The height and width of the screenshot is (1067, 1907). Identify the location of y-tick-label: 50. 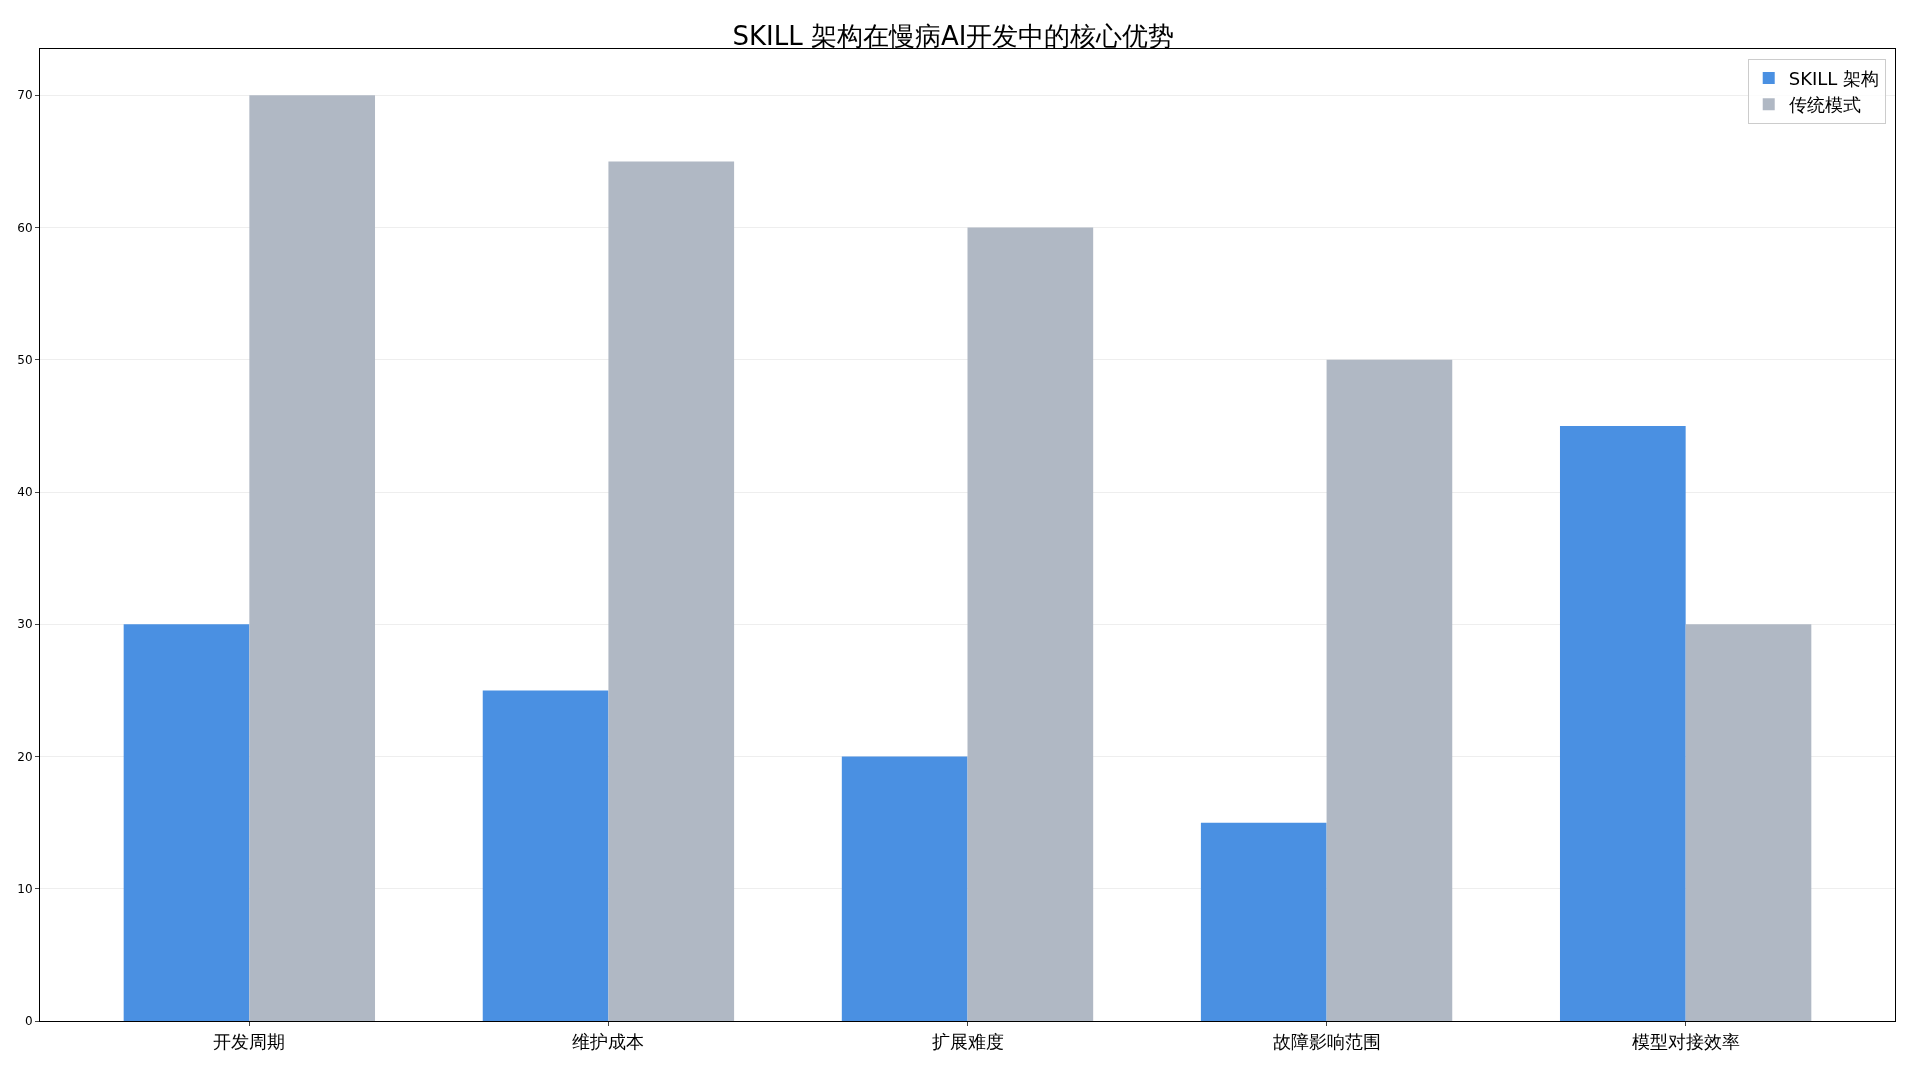
(25, 359).